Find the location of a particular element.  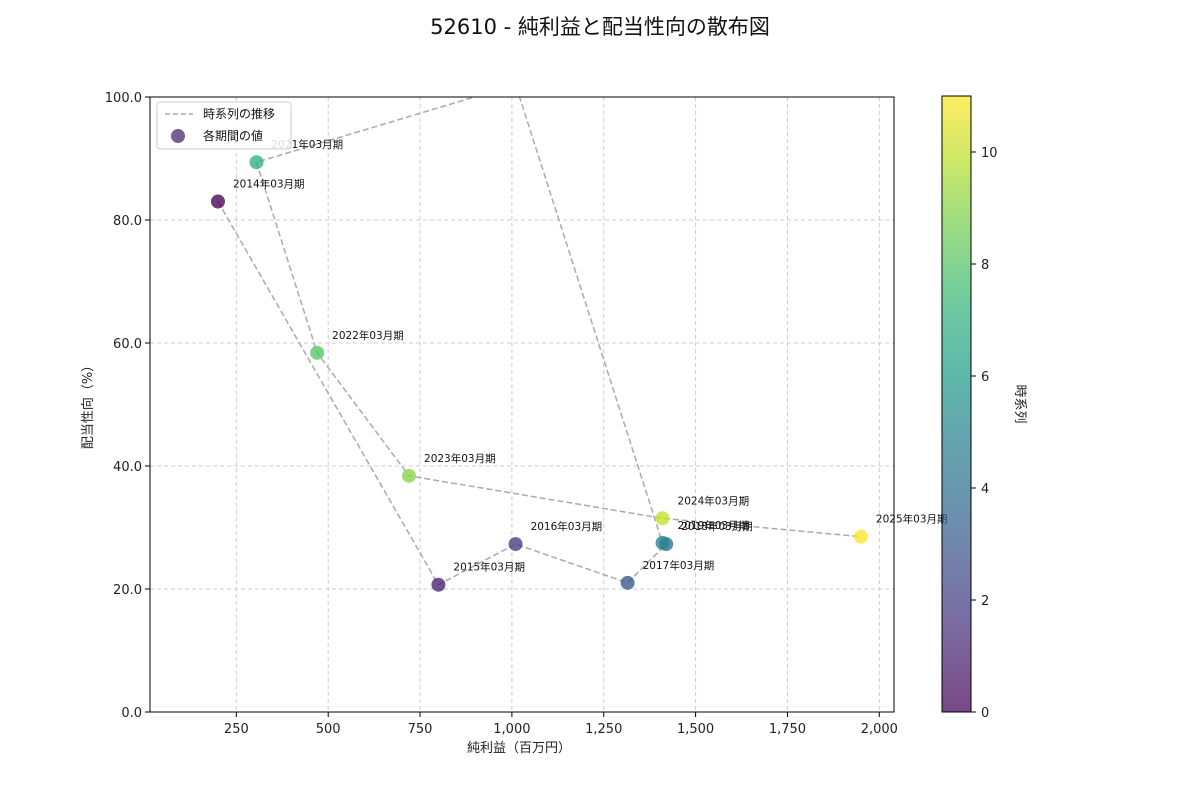

colorbar-tick-label: 2 is located at coordinates (985, 601).